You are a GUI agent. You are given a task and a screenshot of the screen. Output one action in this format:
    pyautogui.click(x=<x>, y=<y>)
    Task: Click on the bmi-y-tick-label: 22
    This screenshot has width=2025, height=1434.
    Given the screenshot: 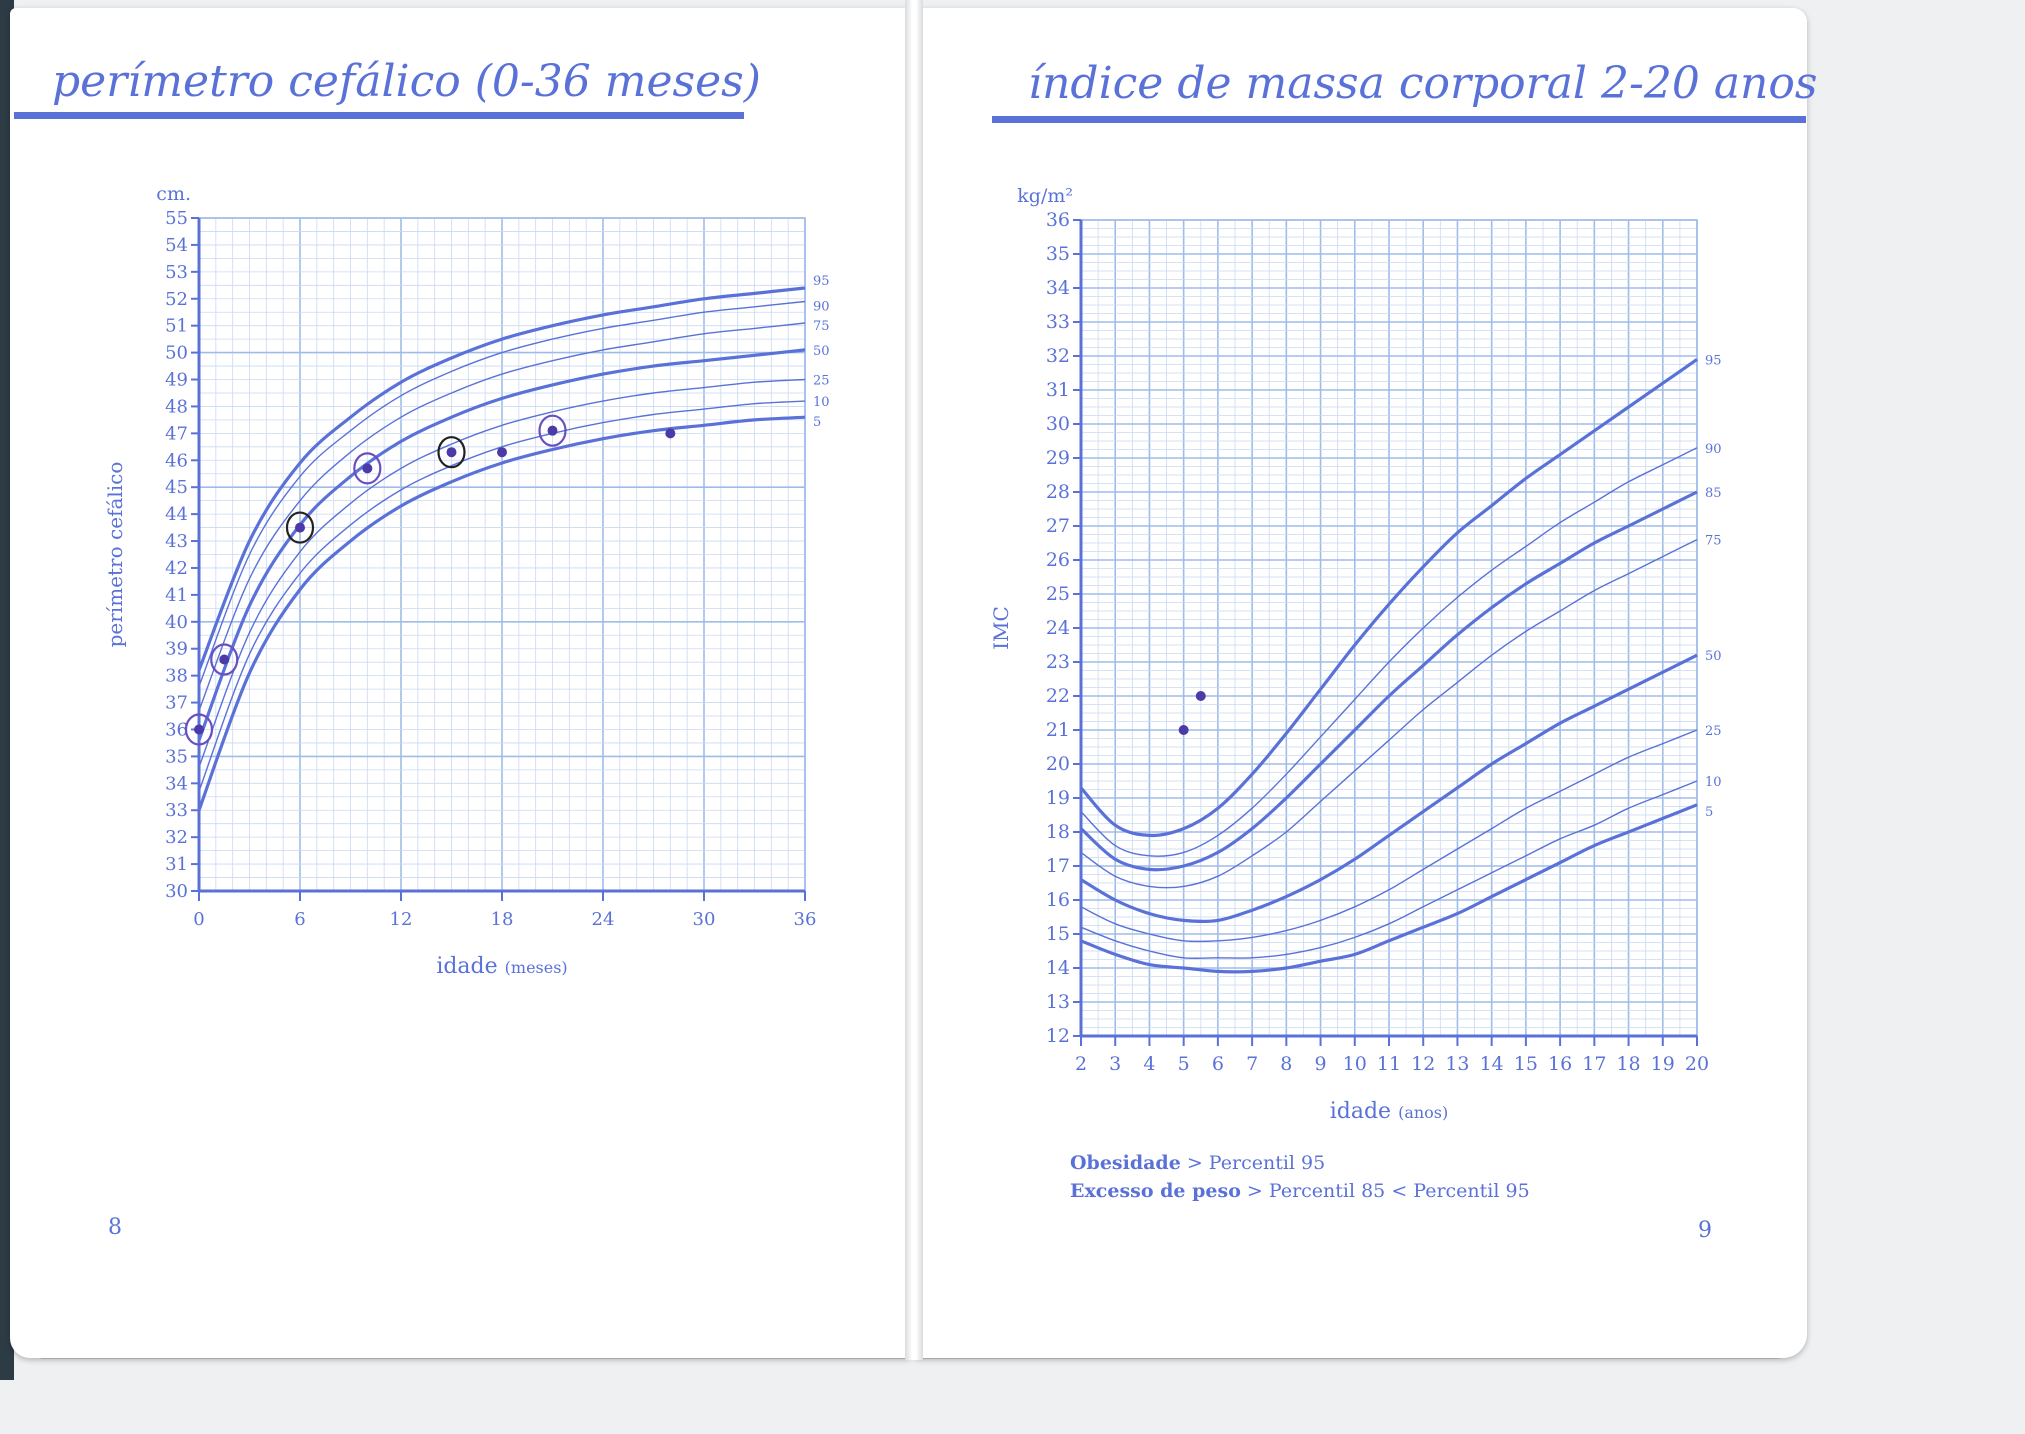 What is the action you would take?
    pyautogui.click(x=1058, y=696)
    